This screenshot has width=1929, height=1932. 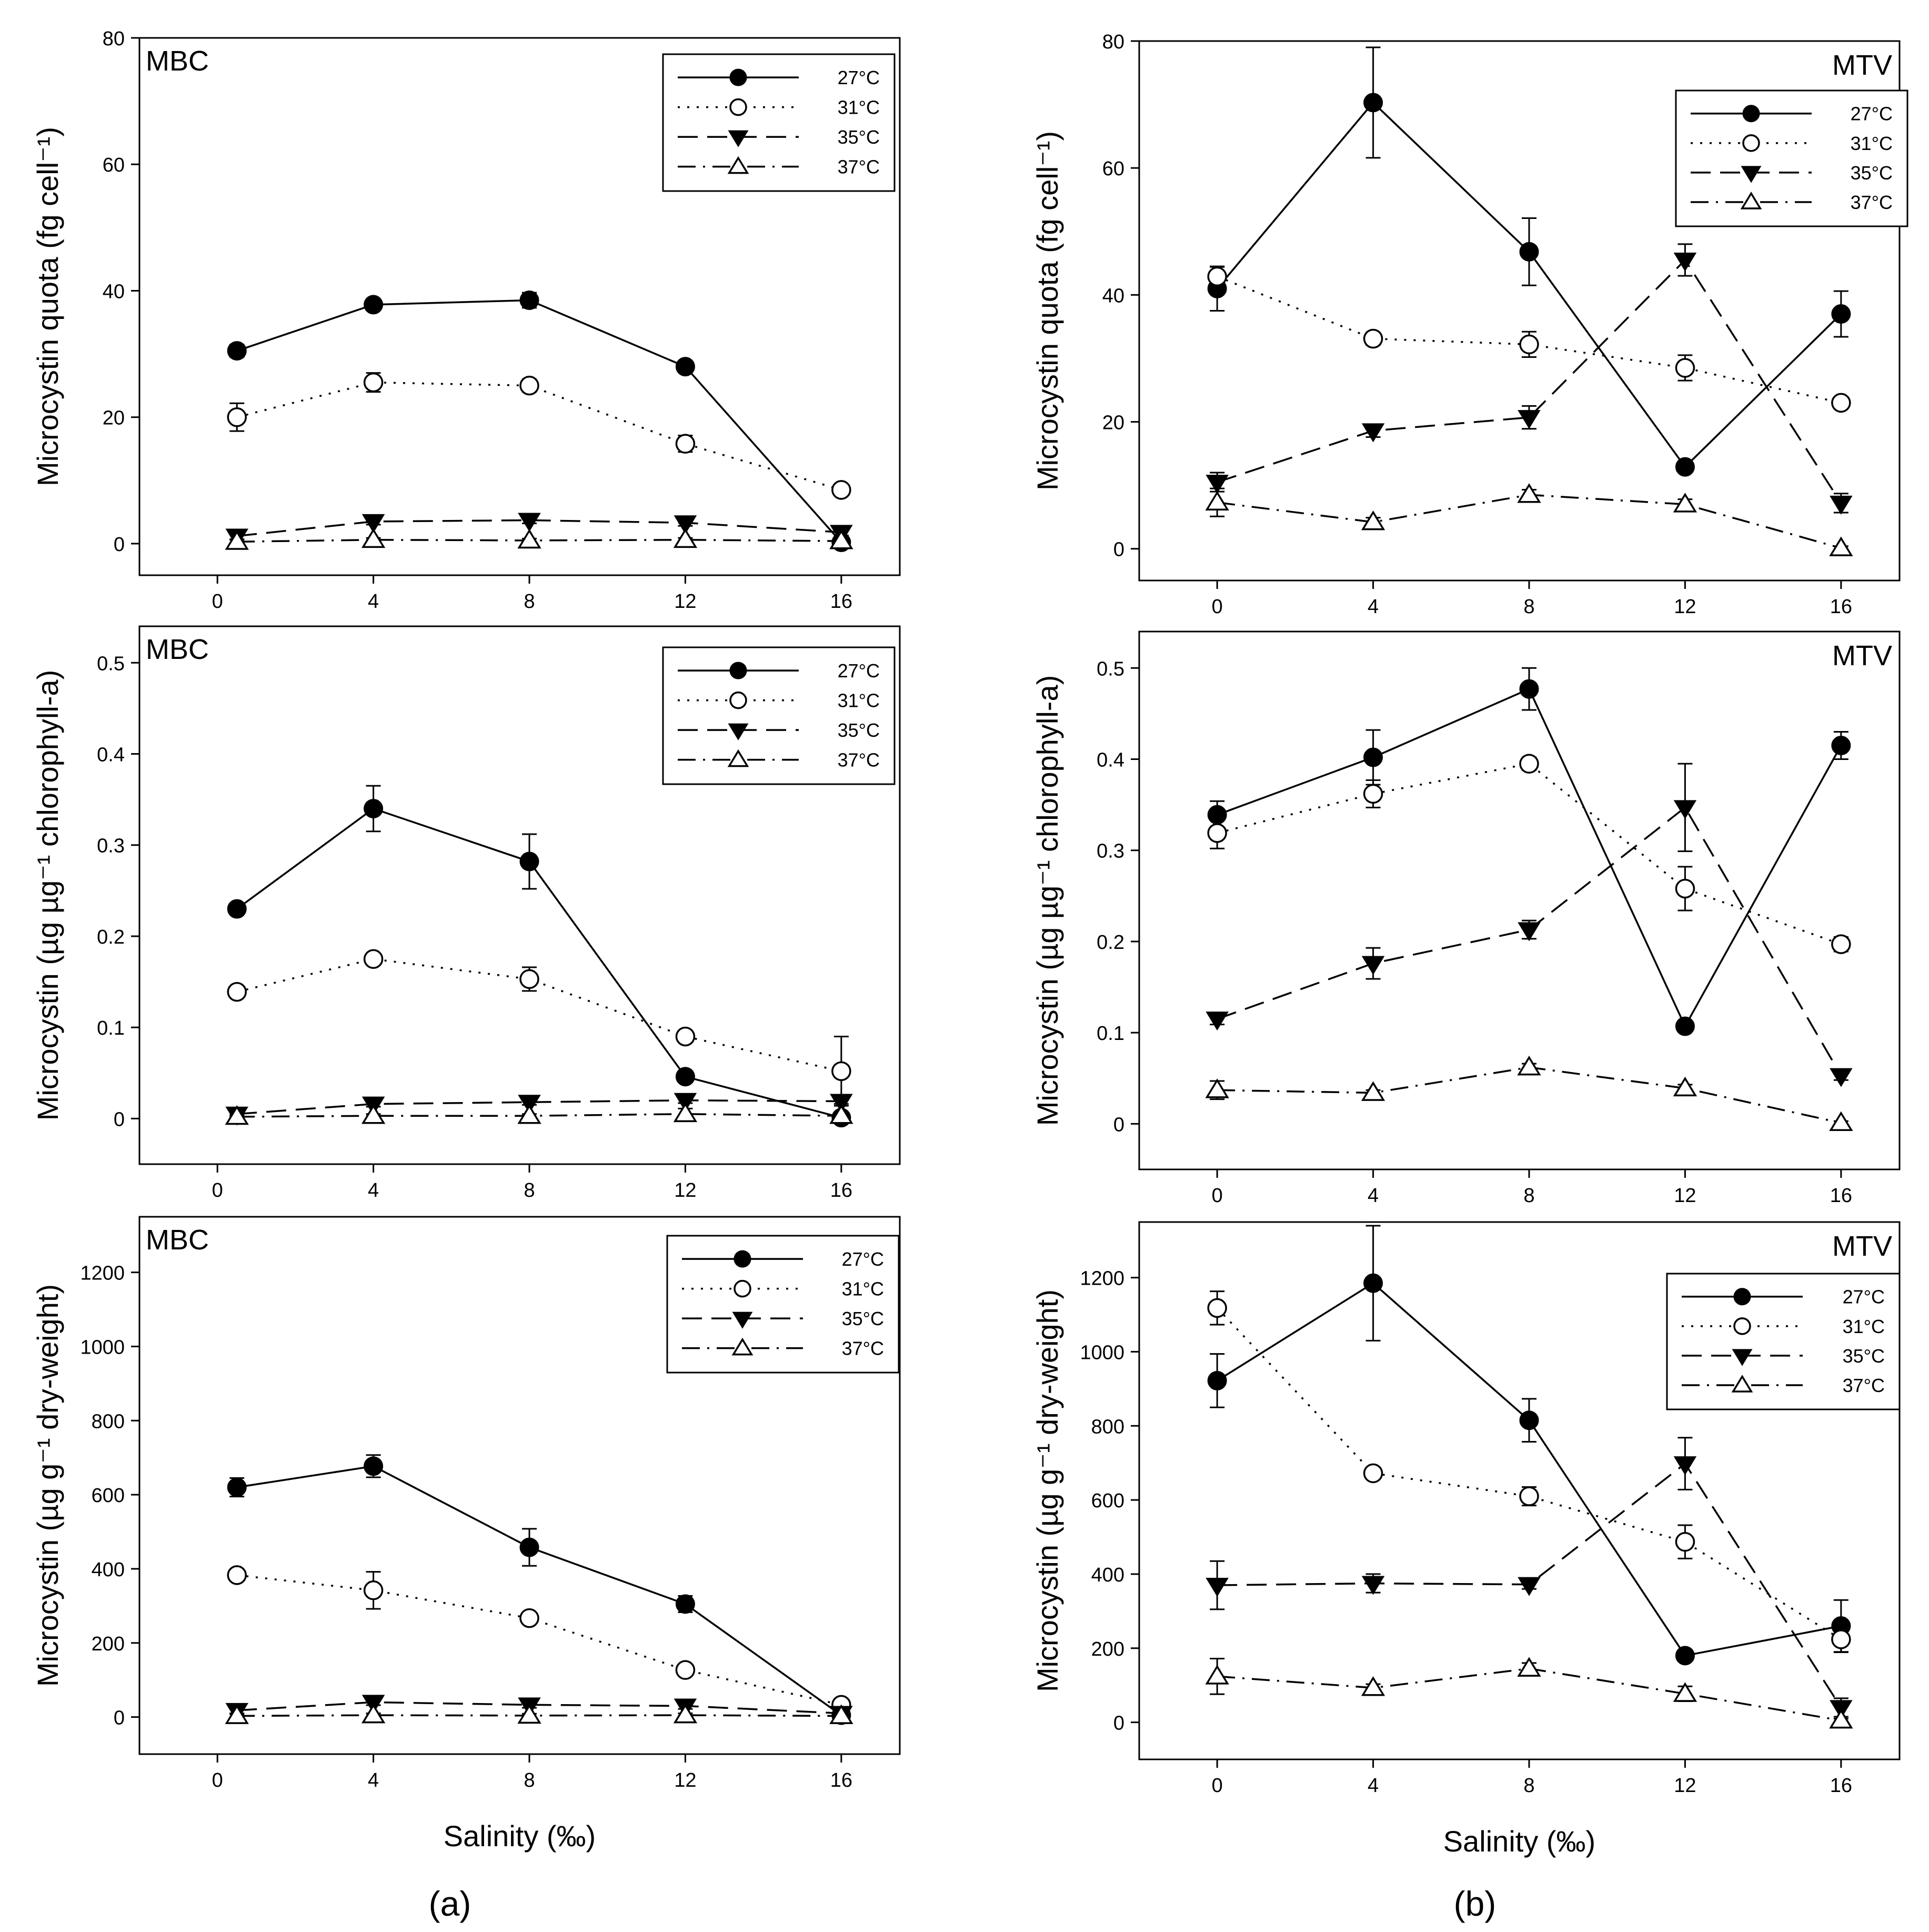 I want to click on y-tick-label: 60, so click(x=114, y=165).